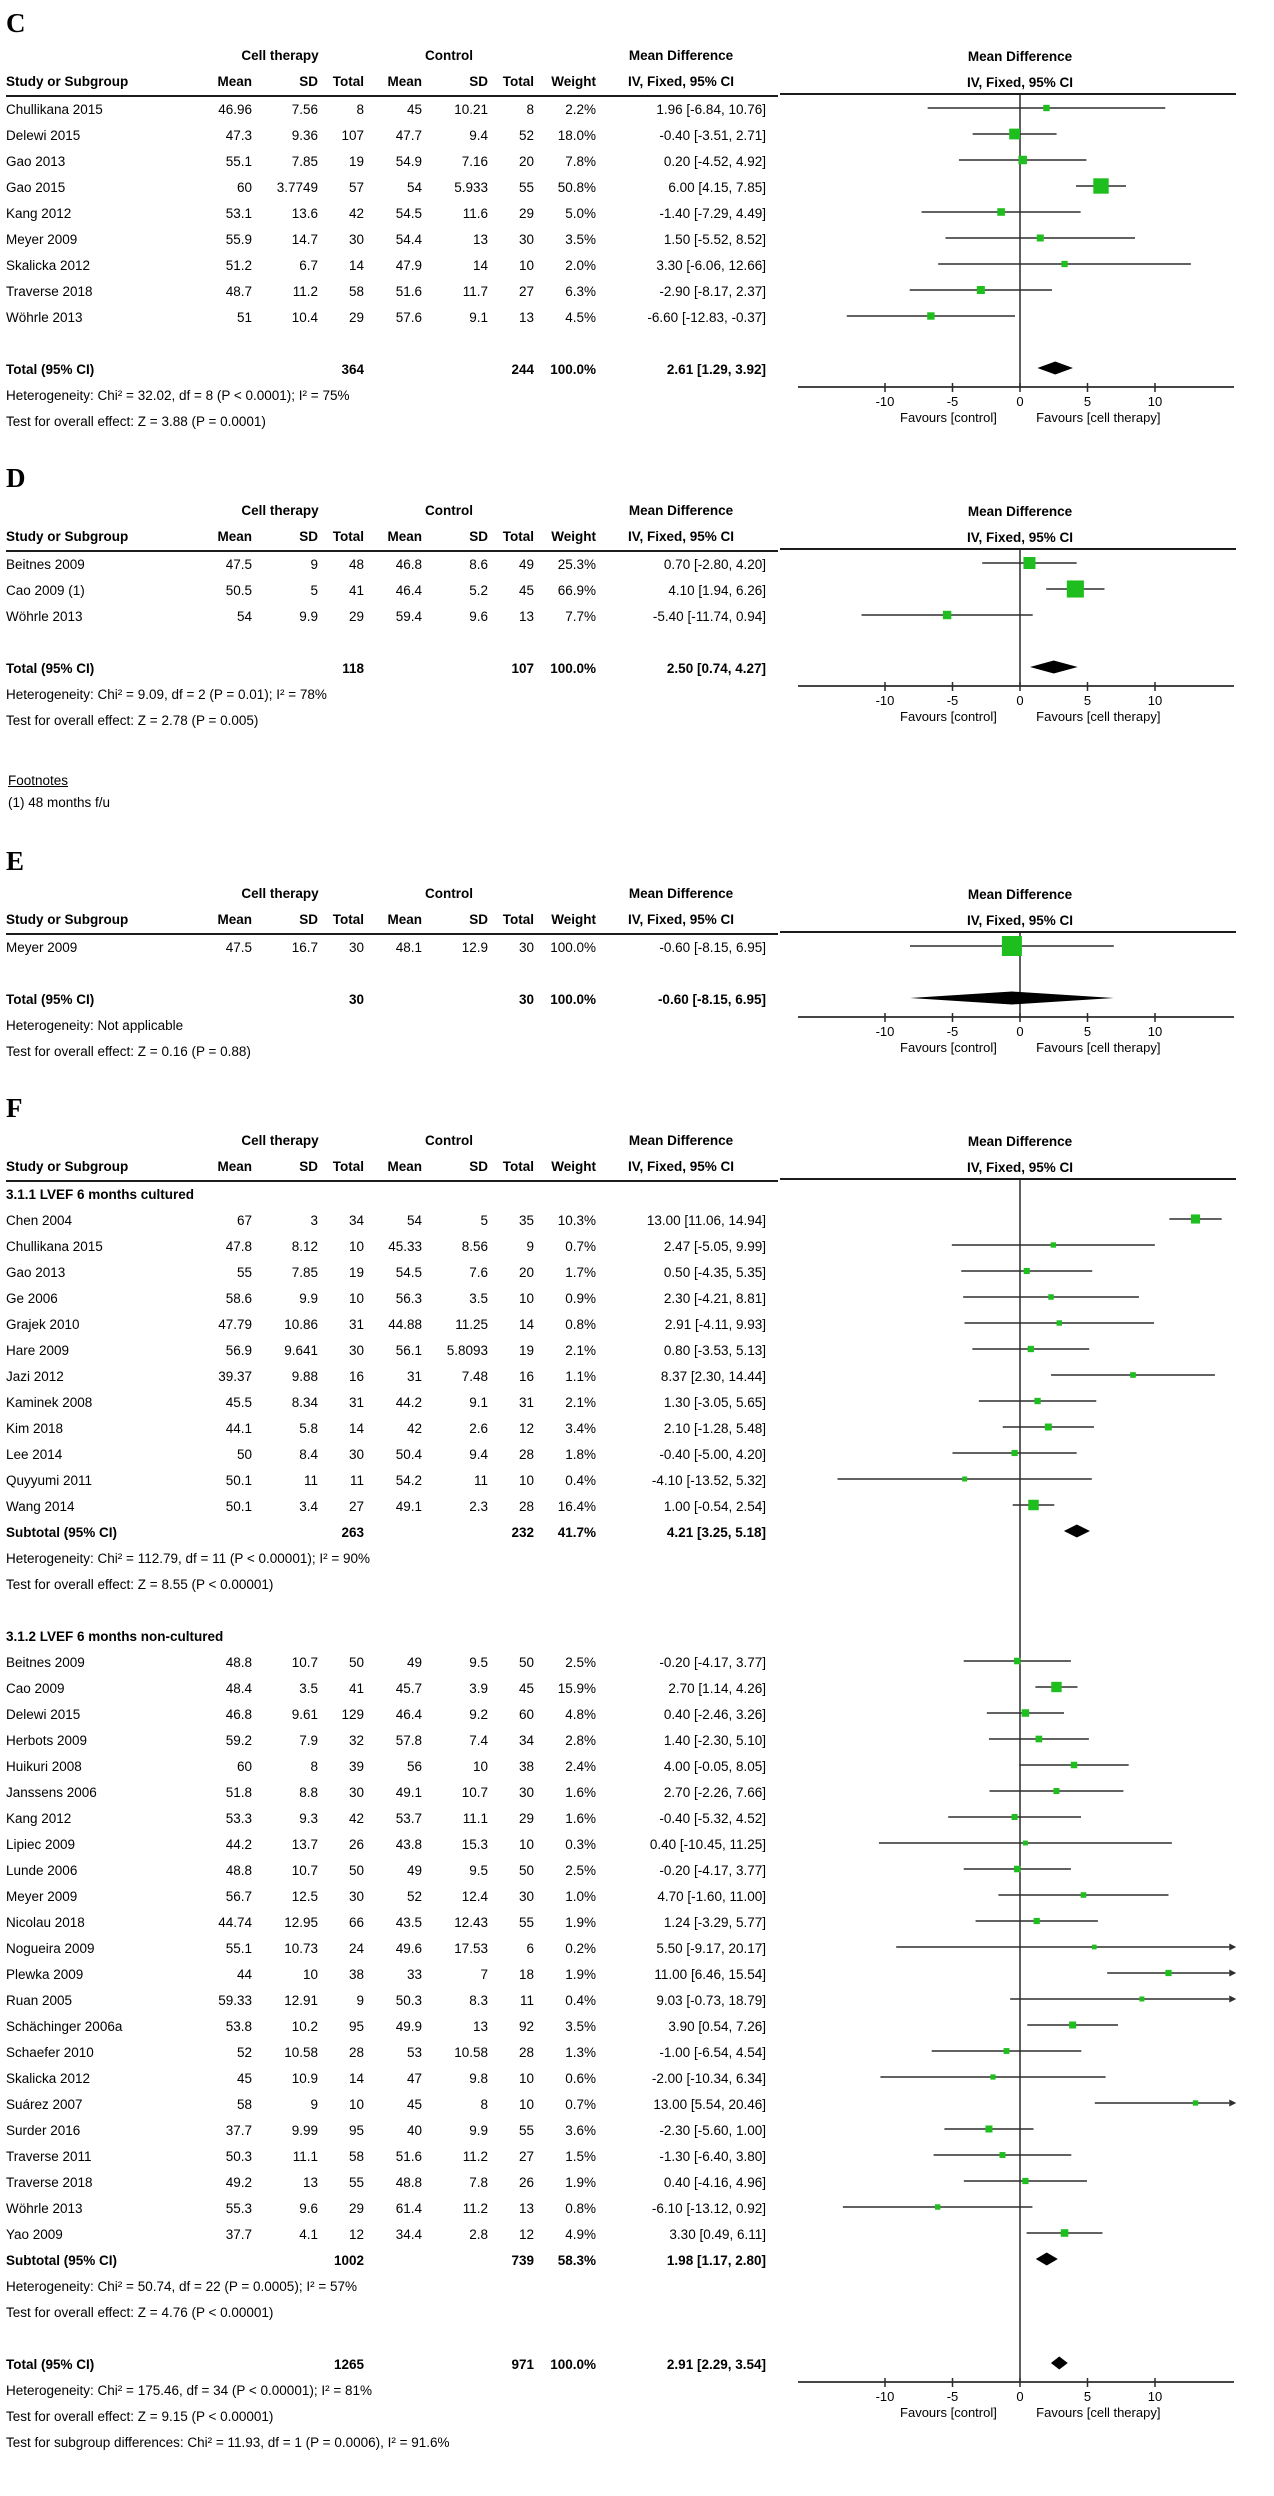 This screenshot has height=2496, width=1274. What do you see at coordinates (356, 2026) in the screenshot?
I see `ct-total: 95` at bounding box center [356, 2026].